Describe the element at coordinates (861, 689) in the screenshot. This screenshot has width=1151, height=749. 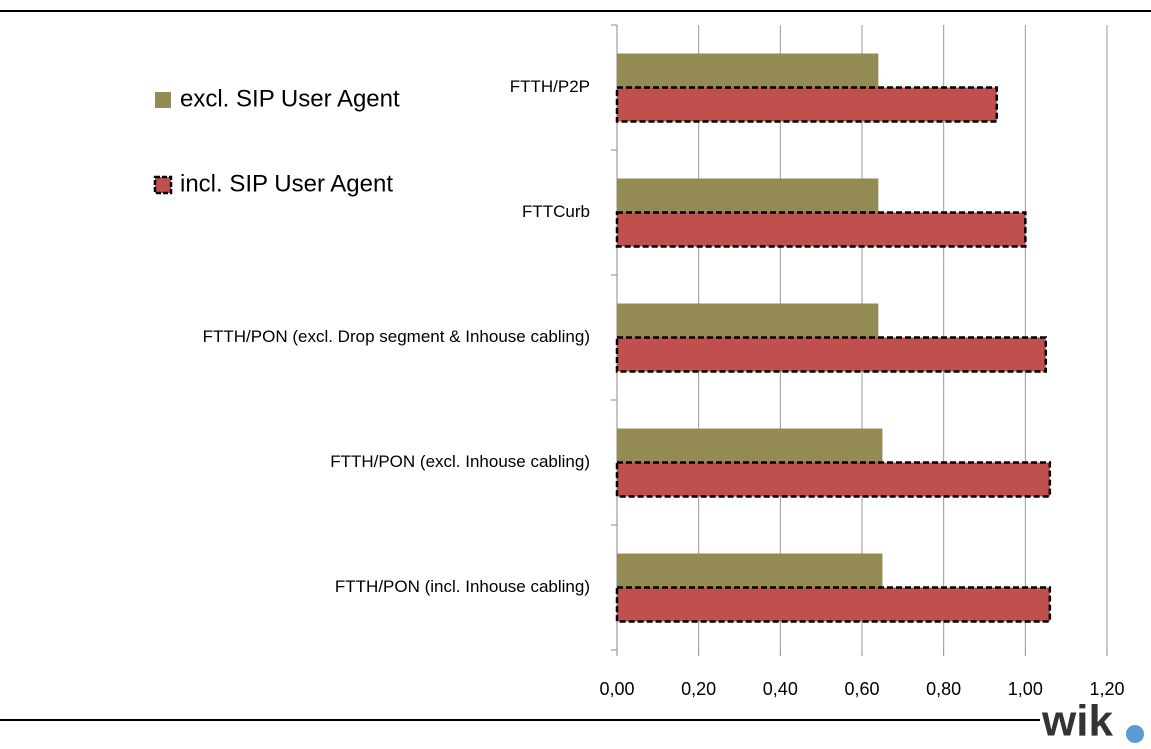
I see `x-tick-label: 0,60` at that location.